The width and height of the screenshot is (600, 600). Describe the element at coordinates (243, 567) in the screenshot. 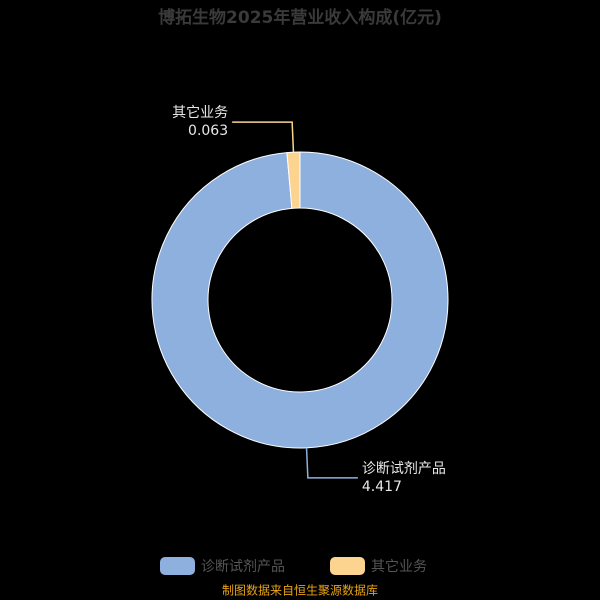

I see `legend-label: 诊断试剂产品` at that location.